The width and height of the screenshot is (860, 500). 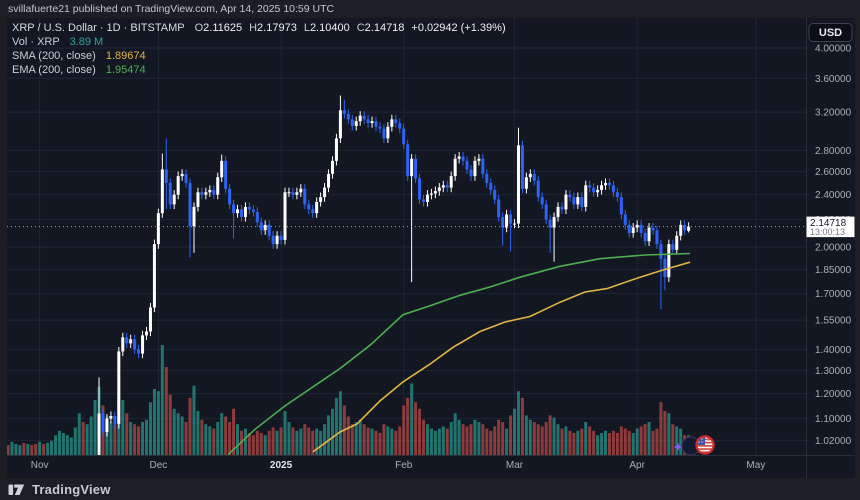 I want to click on svg-text: 1.55000, so click(x=833, y=321).